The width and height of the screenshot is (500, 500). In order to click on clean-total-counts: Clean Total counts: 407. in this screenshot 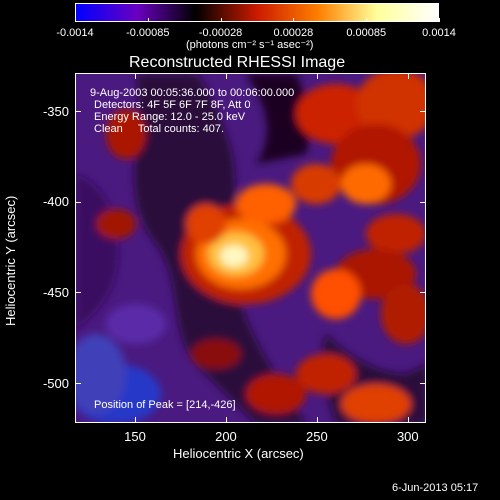, I will do `click(159, 129)`.